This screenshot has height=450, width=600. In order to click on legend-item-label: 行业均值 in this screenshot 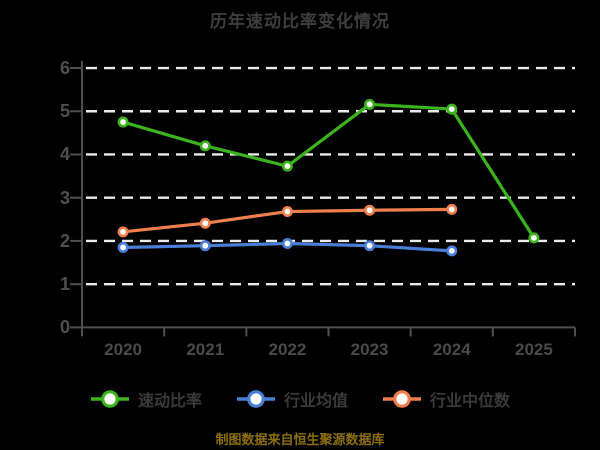, I will do `click(315, 401)`.